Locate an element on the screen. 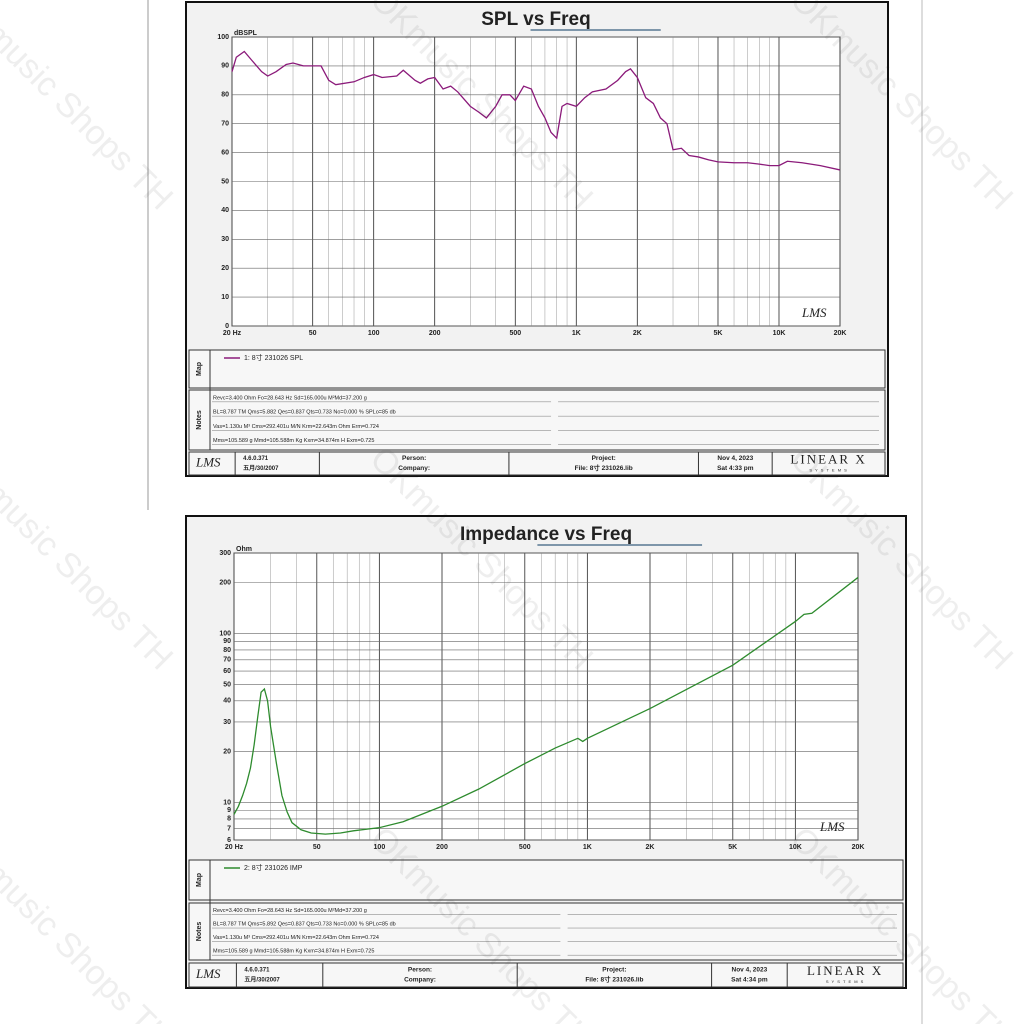 The image size is (1024, 1024). y-tick-label: 8 is located at coordinates (229, 819).